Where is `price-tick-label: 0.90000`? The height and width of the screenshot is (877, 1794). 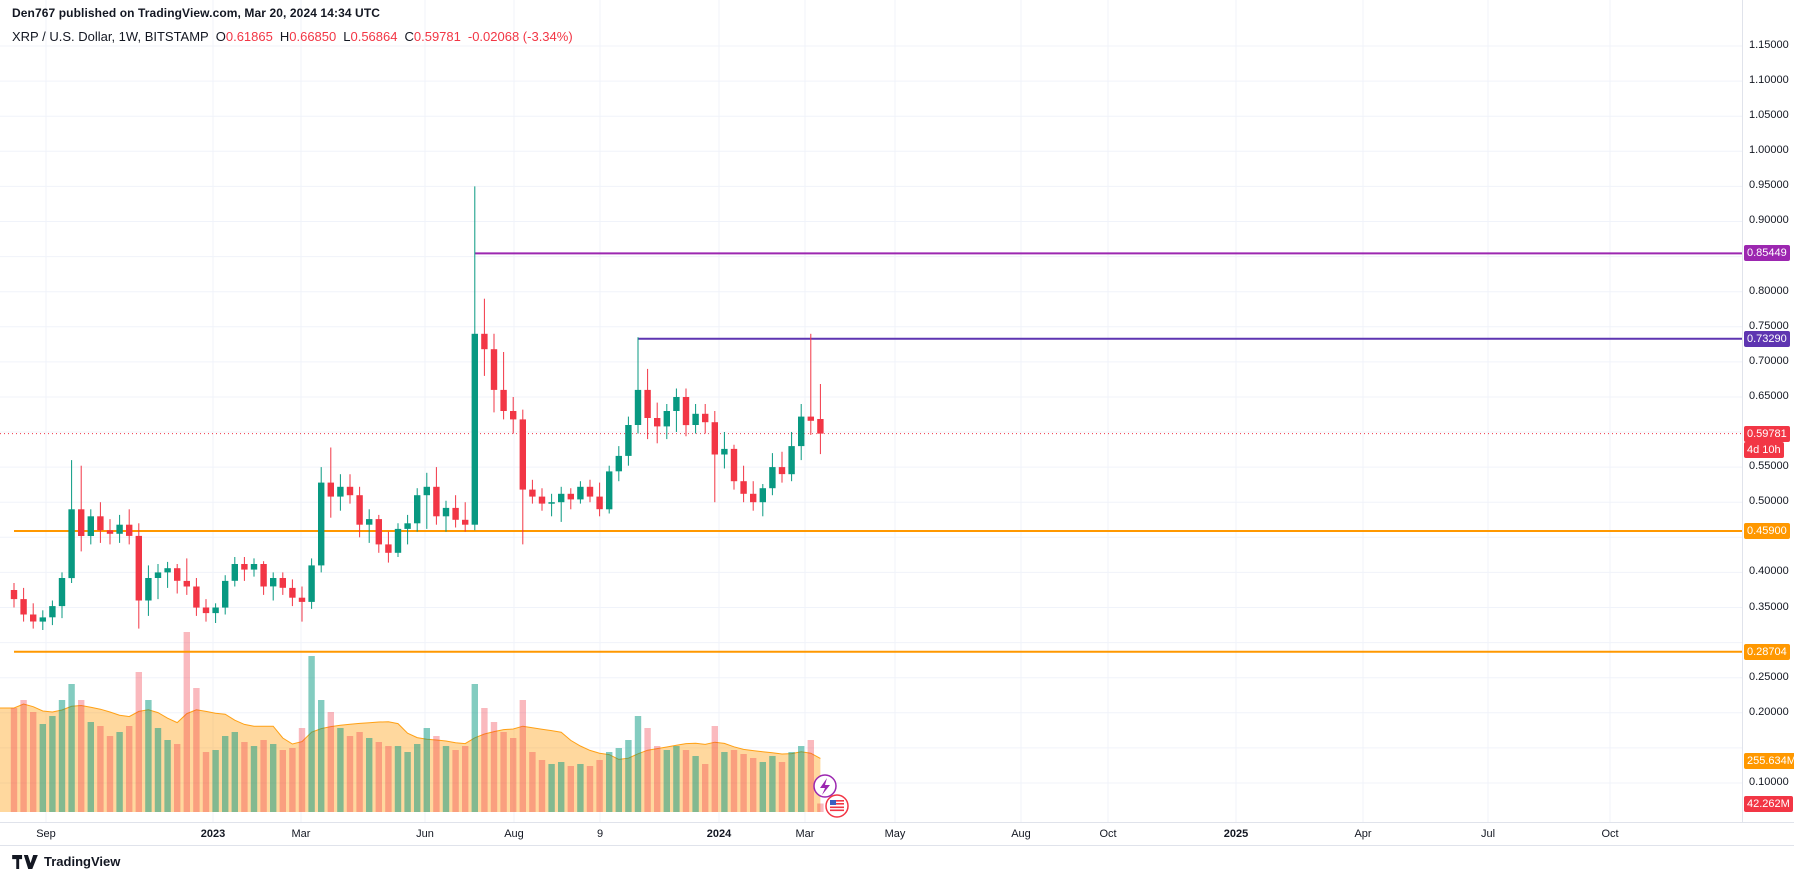
price-tick-label: 0.90000 is located at coordinates (1769, 220).